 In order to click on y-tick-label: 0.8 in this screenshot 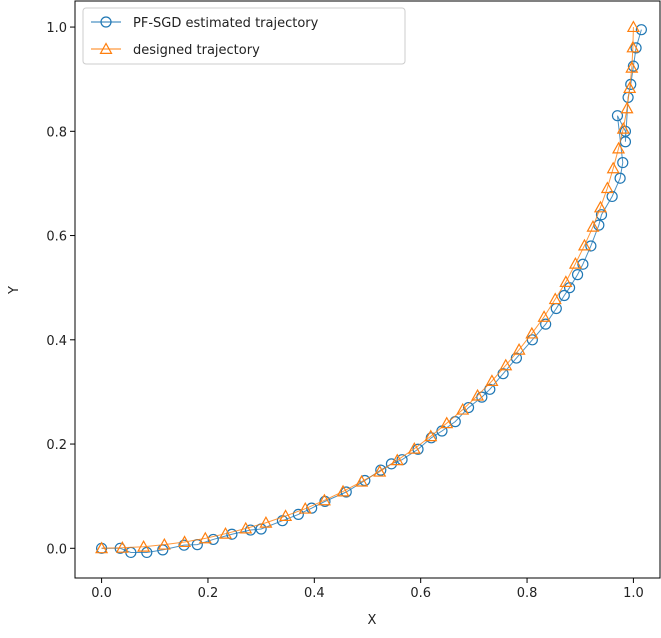, I will do `click(56, 132)`.